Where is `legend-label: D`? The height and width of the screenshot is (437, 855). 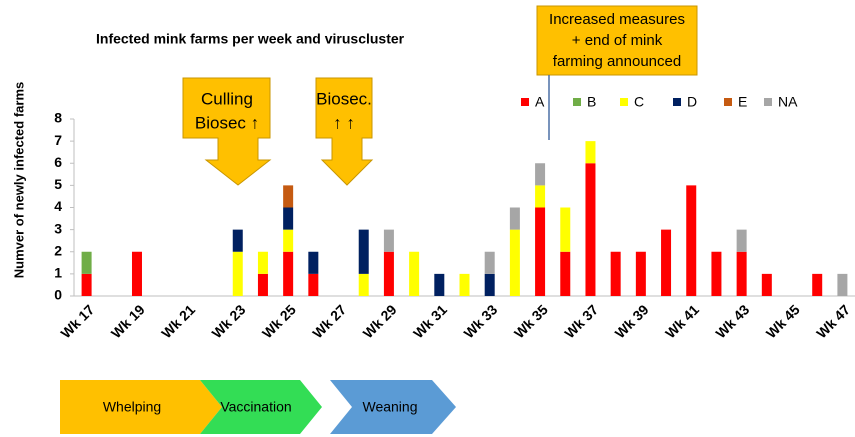 legend-label: D is located at coordinates (692, 102).